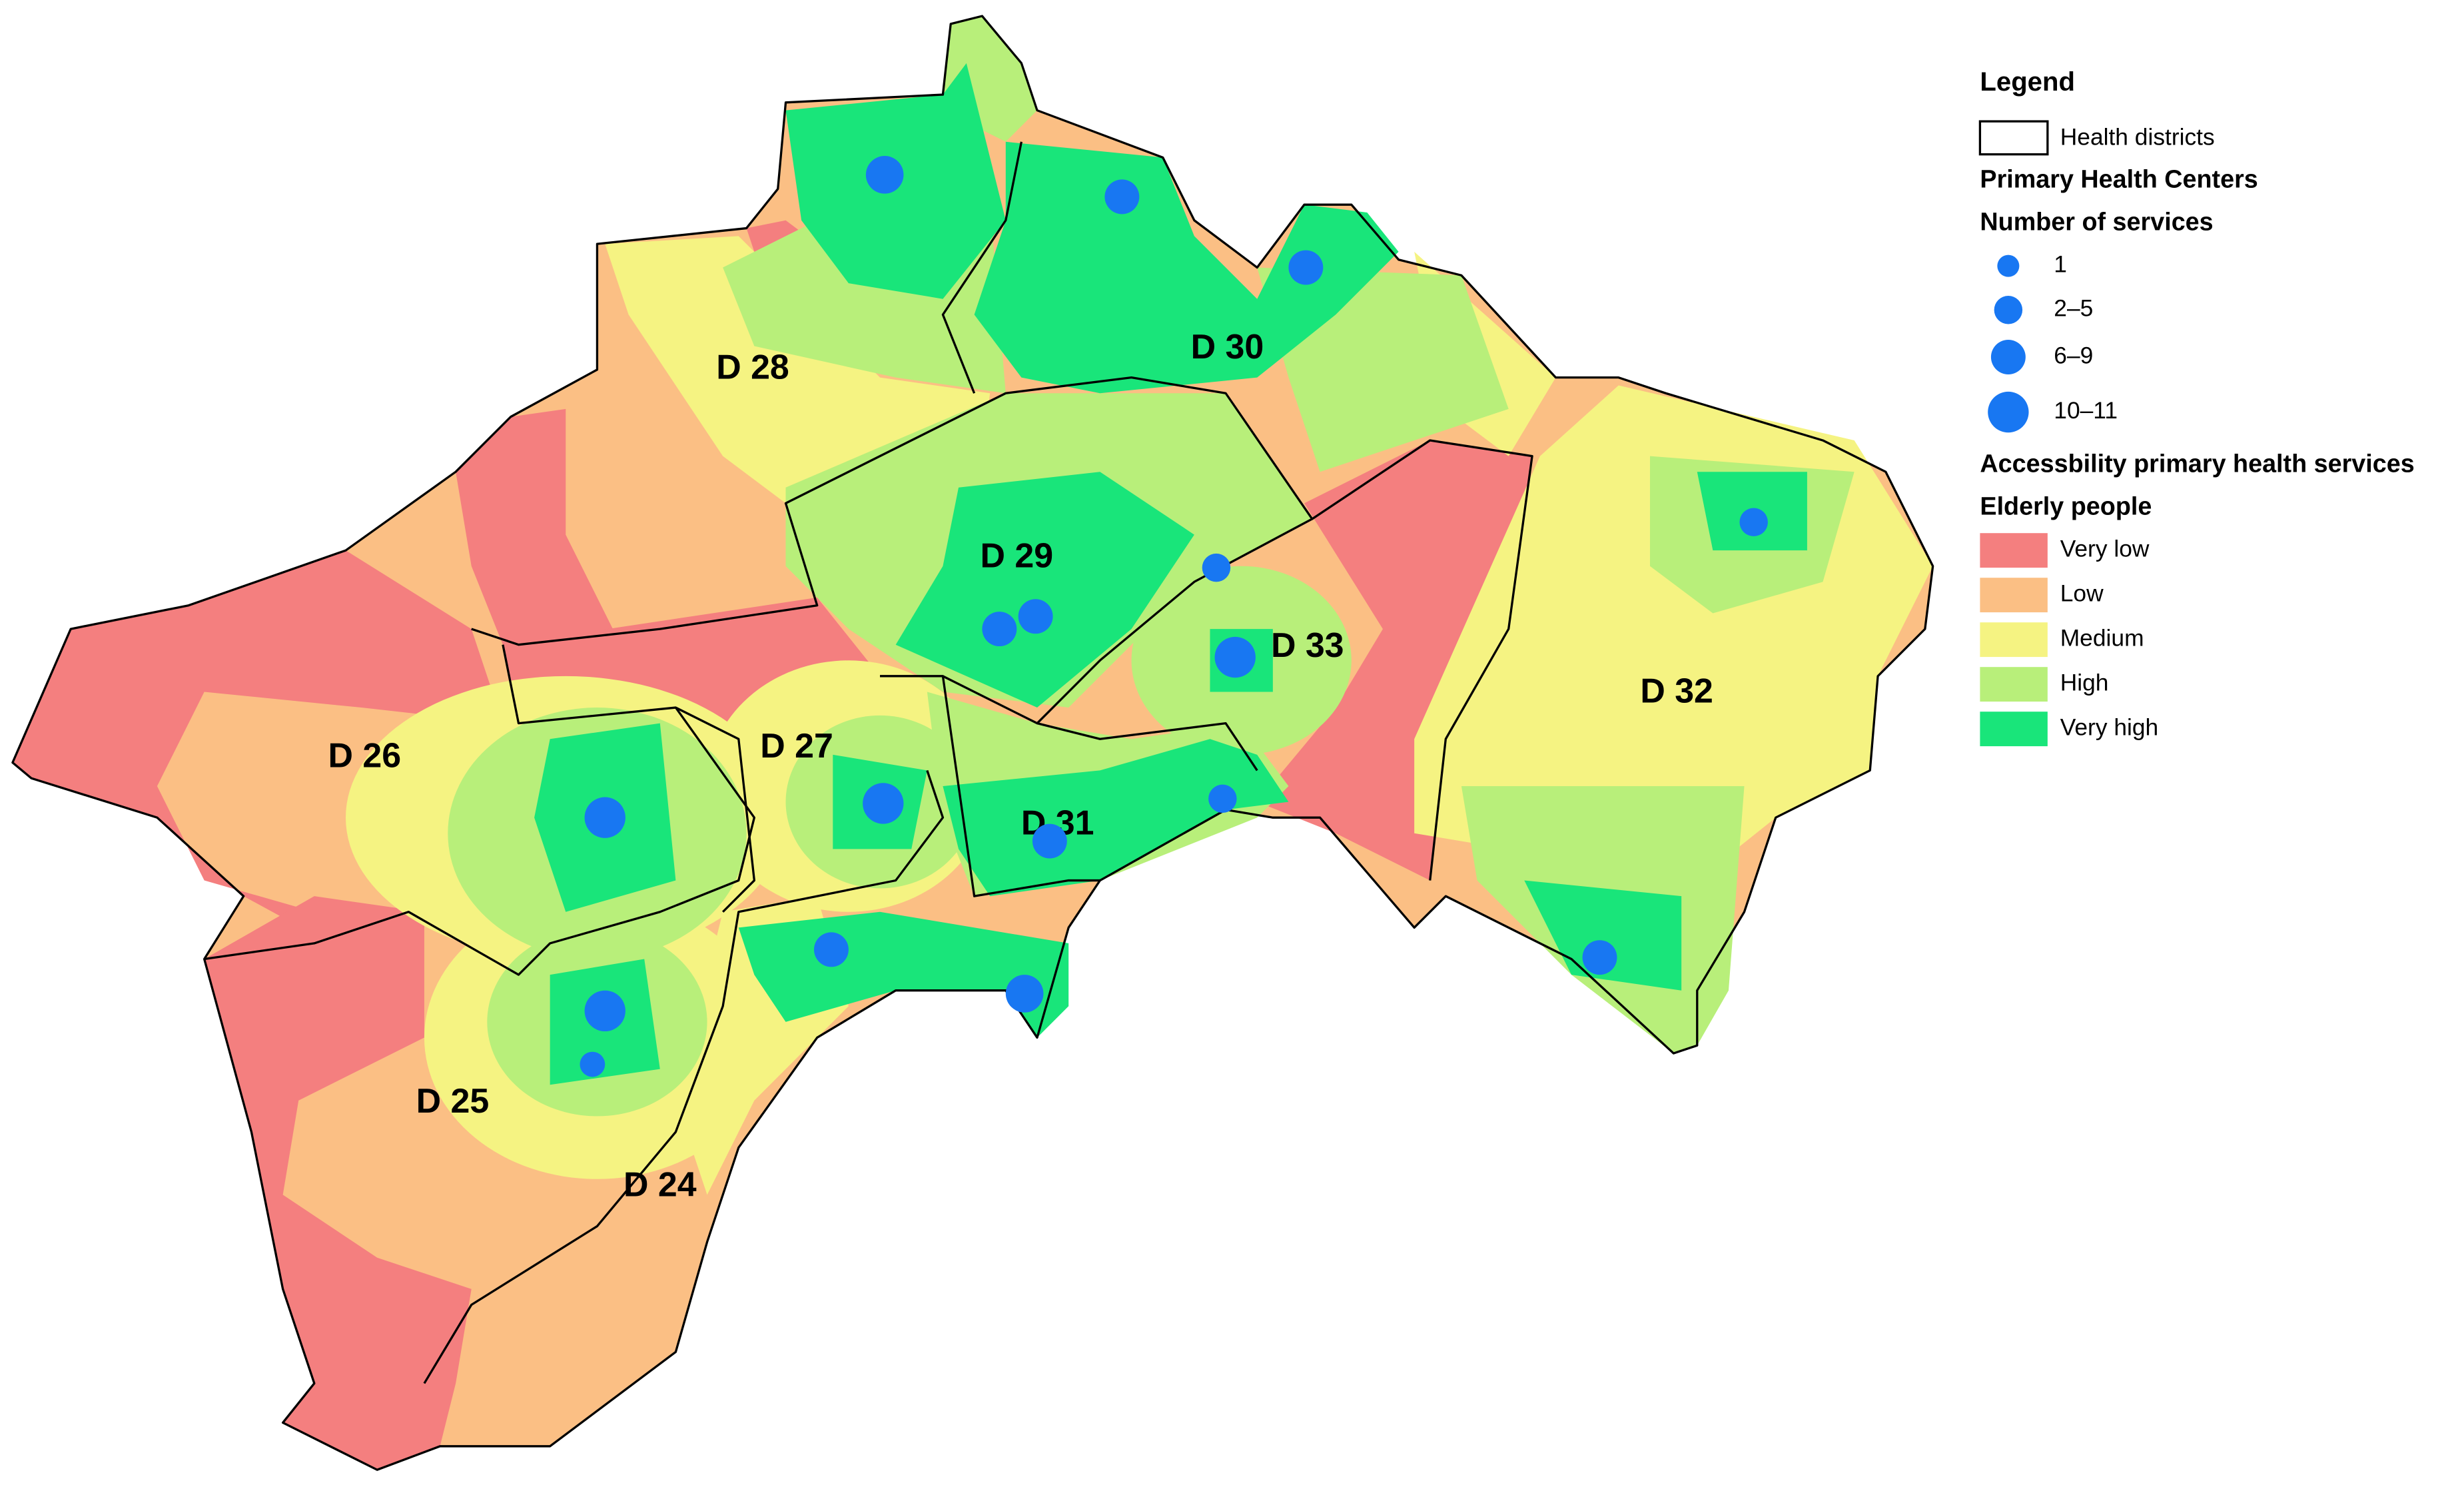  What do you see at coordinates (2137, 137) in the screenshot?
I see `legend-label: Health districts` at bounding box center [2137, 137].